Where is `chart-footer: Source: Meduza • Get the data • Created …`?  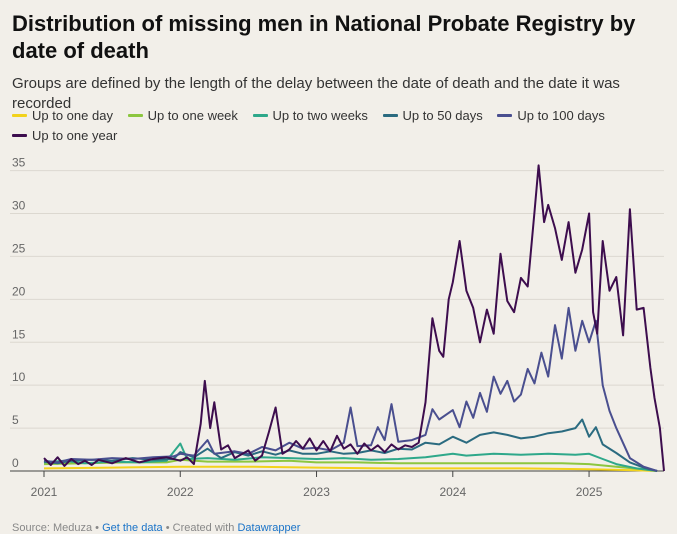
chart-footer: Source: Meduza • Get the data • Created … is located at coordinates (156, 528).